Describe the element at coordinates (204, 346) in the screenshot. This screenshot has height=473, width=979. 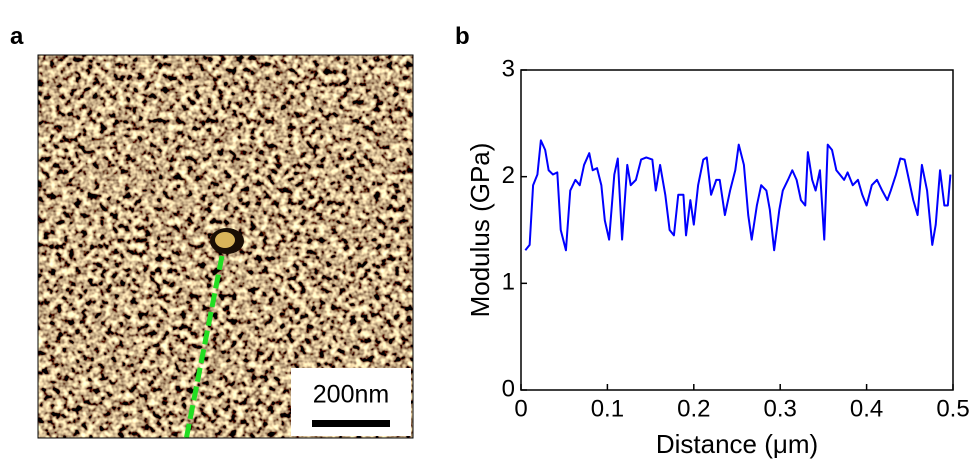
I see `profile-line` at that location.